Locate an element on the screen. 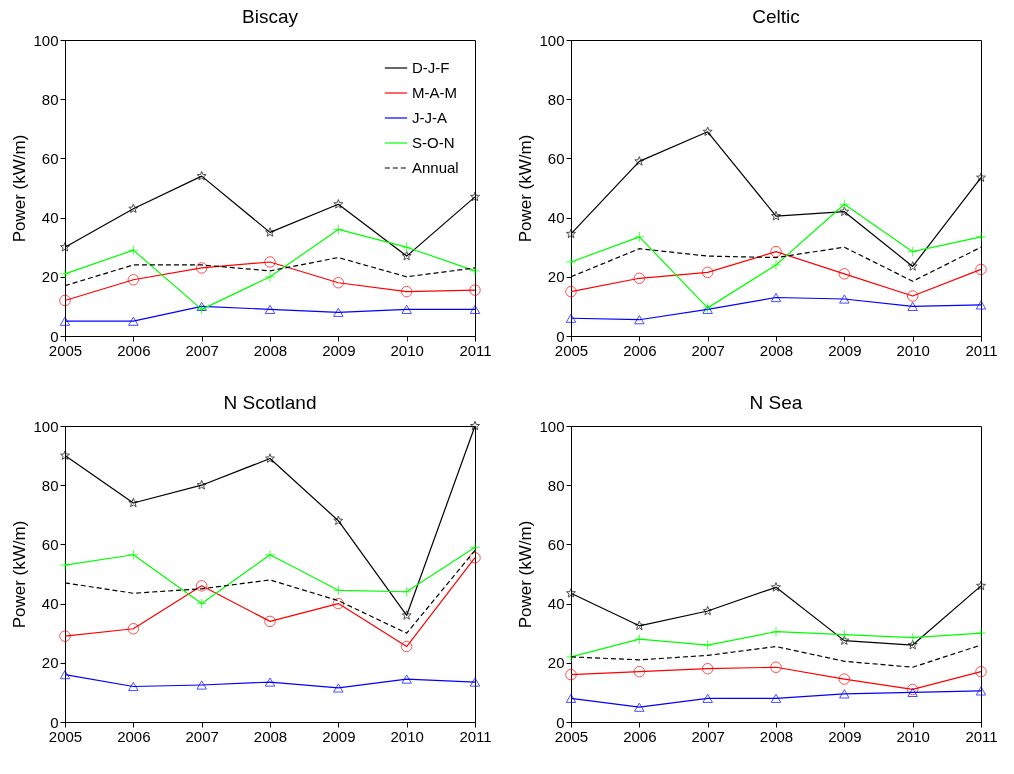  y-axis-title: Power (kW/m) is located at coordinates (20, 188).